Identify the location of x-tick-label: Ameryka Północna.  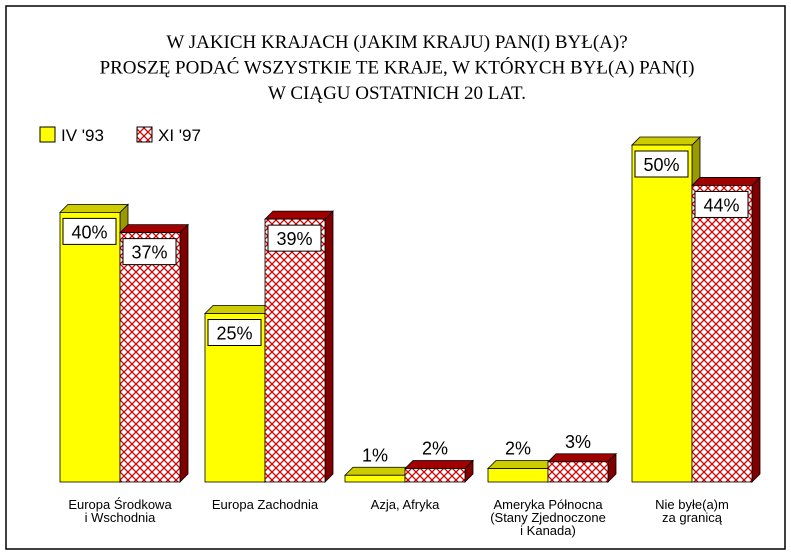
(548, 504).